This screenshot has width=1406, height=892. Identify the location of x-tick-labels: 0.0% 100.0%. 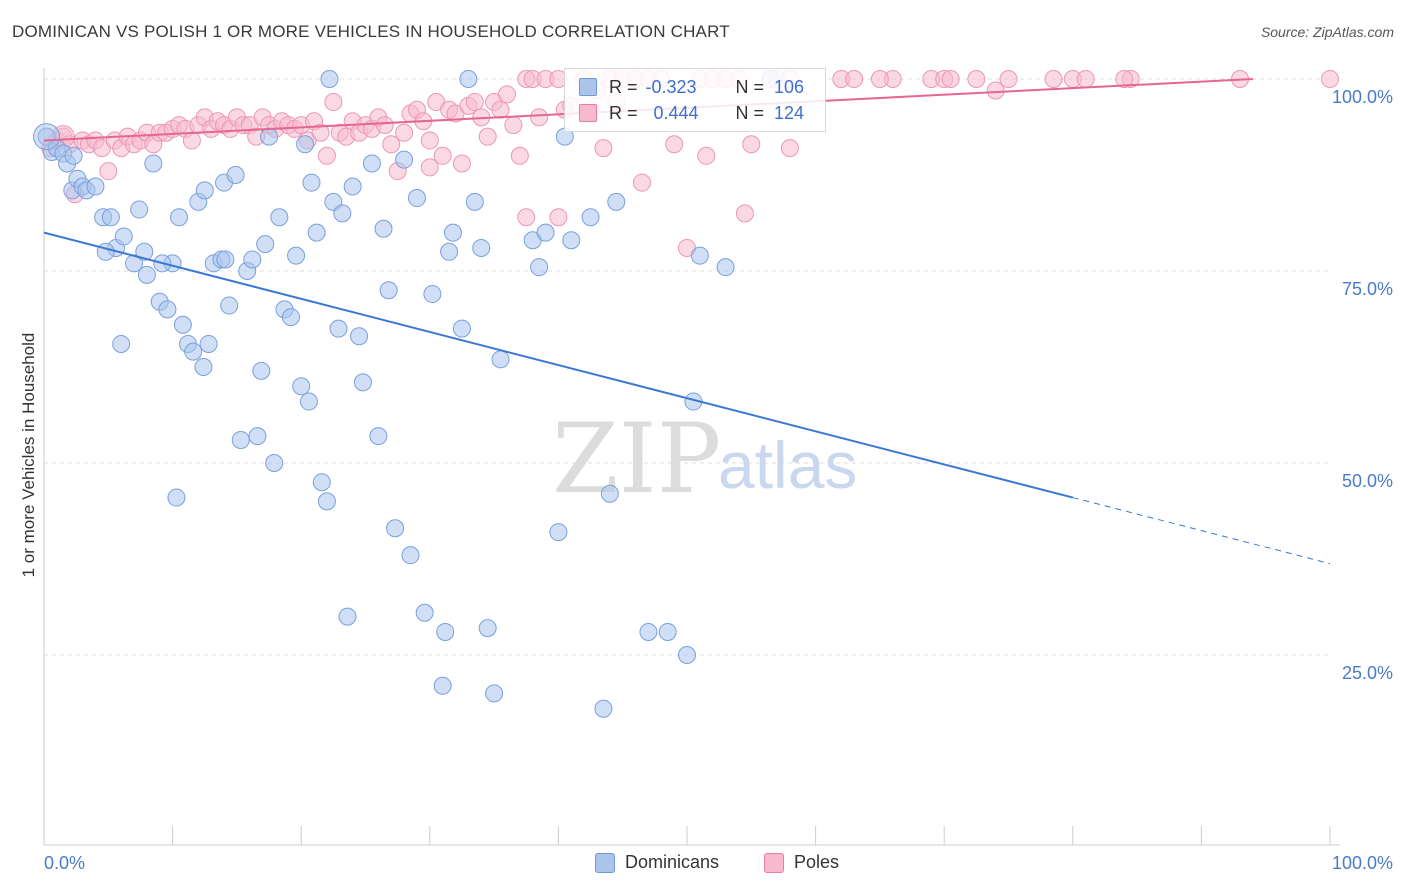
(718, 863).